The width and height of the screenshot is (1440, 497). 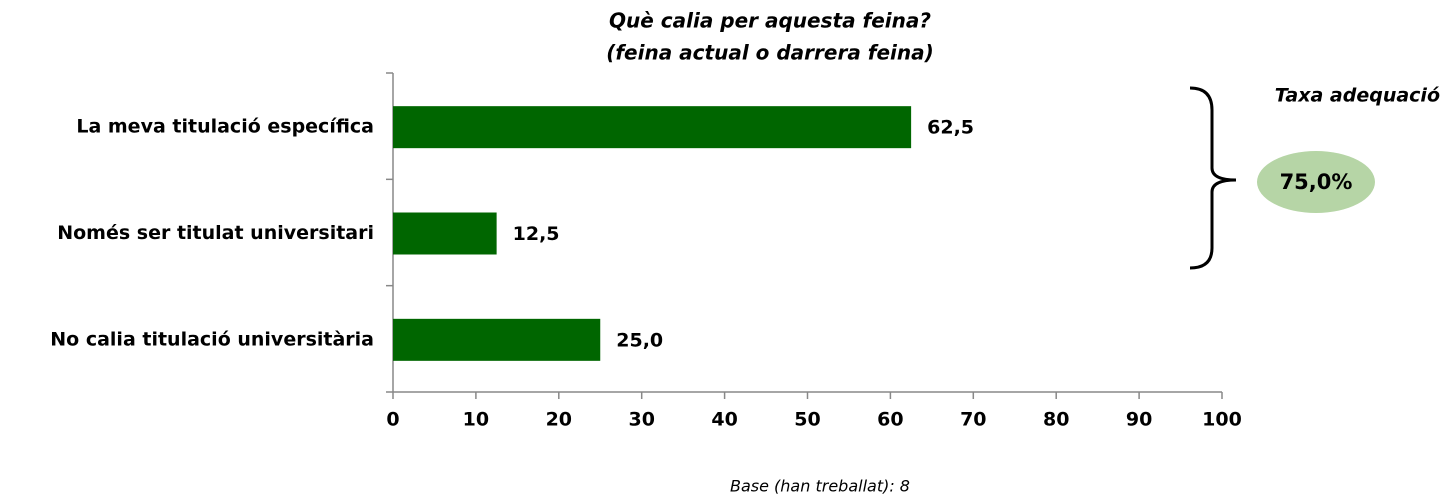 What do you see at coordinates (1139, 420) in the screenshot?
I see `x-tick-label: 90` at bounding box center [1139, 420].